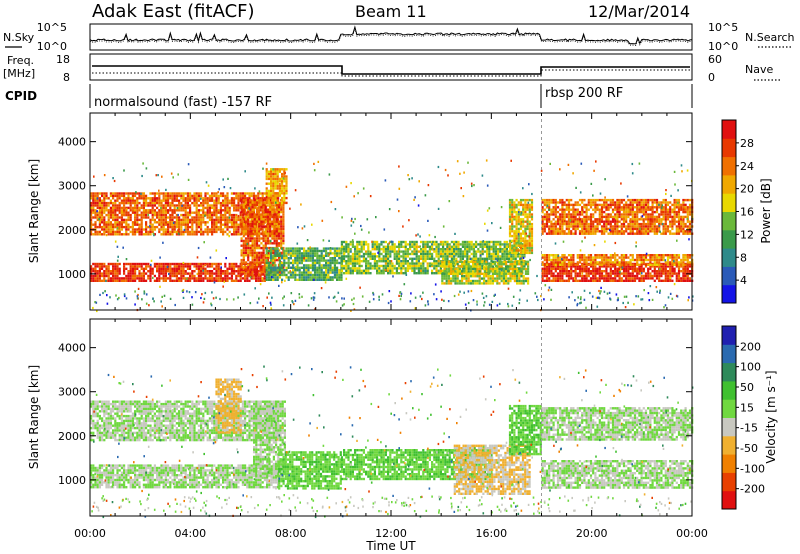 This screenshot has height=554, width=800. What do you see at coordinates (759, 69) in the screenshot?
I see `nave-label: Nave` at bounding box center [759, 69].